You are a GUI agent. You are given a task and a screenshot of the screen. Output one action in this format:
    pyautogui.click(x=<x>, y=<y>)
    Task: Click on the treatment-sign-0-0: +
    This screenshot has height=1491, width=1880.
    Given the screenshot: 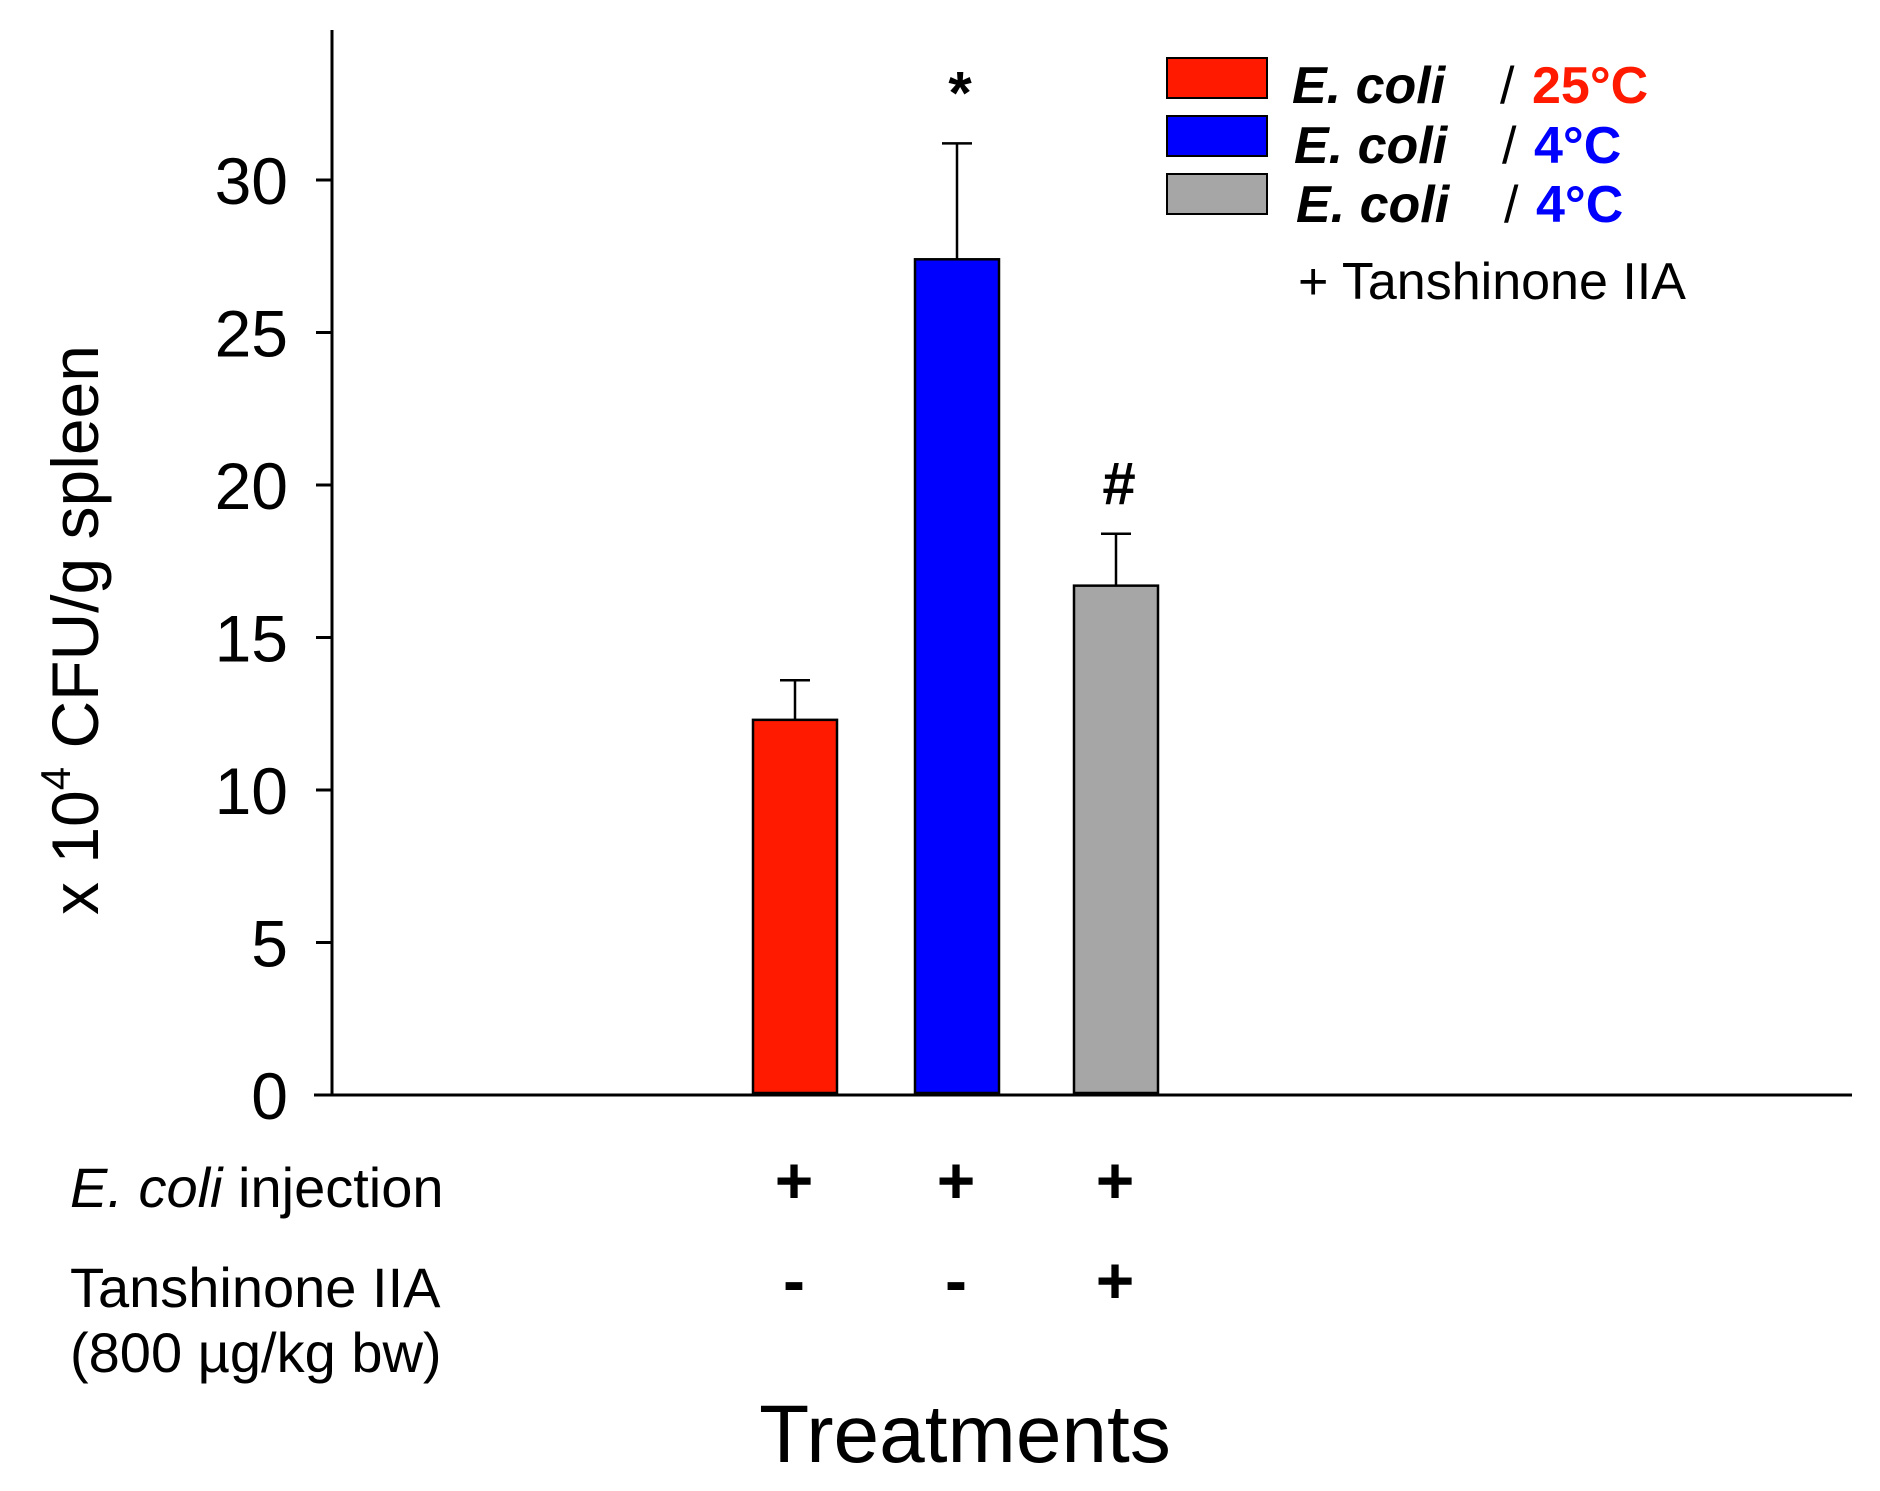 What is the action you would take?
    pyautogui.click(x=794, y=1180)
    